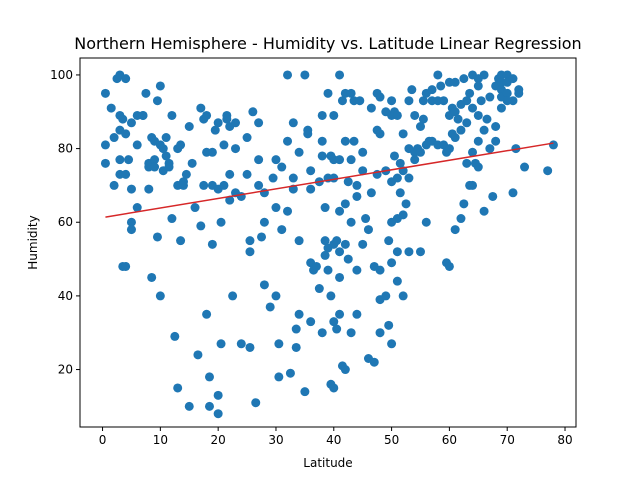  Describe the element at coordinates (449, 440) in the screenshot. I see `x-tick-label-60: 60` at that location.